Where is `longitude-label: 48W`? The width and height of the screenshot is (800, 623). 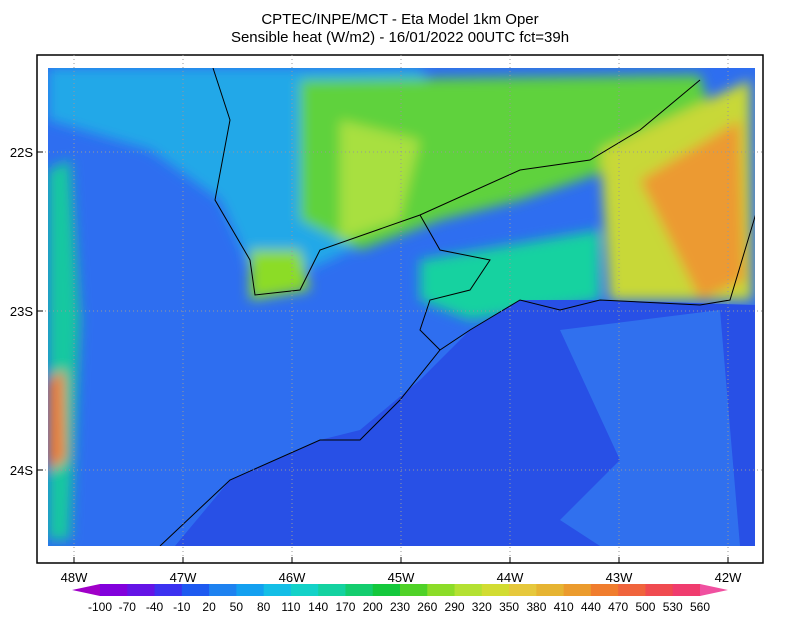 longitude-label: 48W is located at coordinates (74, 577).